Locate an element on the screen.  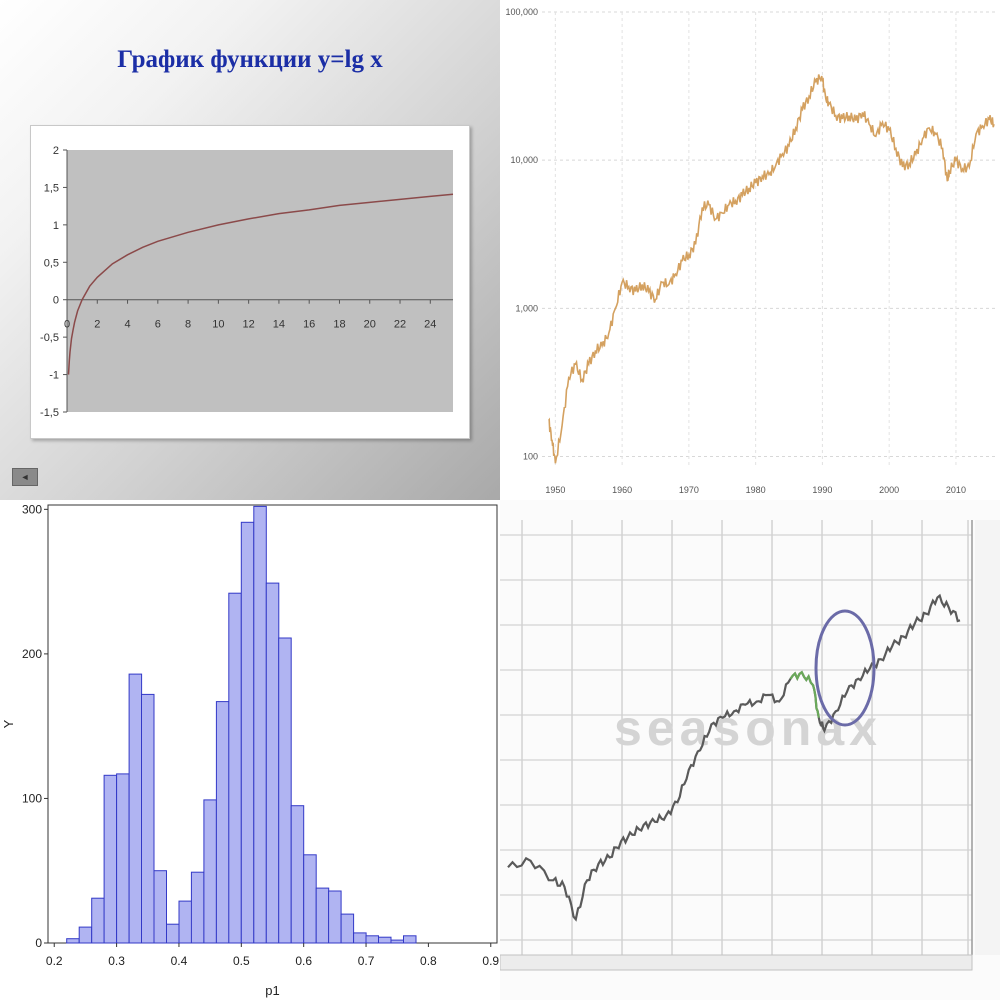
x-tick-label: 0.7 is located at coordinates (366, 961).